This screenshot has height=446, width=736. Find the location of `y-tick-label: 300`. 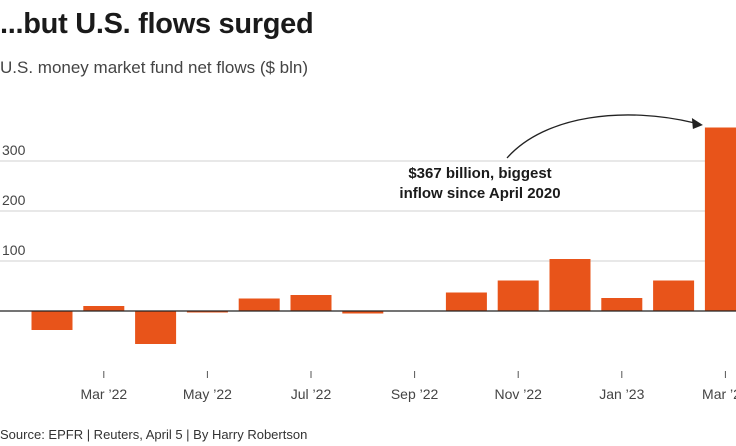

y-tick-label: 300 is located at coordinates (14, 150).